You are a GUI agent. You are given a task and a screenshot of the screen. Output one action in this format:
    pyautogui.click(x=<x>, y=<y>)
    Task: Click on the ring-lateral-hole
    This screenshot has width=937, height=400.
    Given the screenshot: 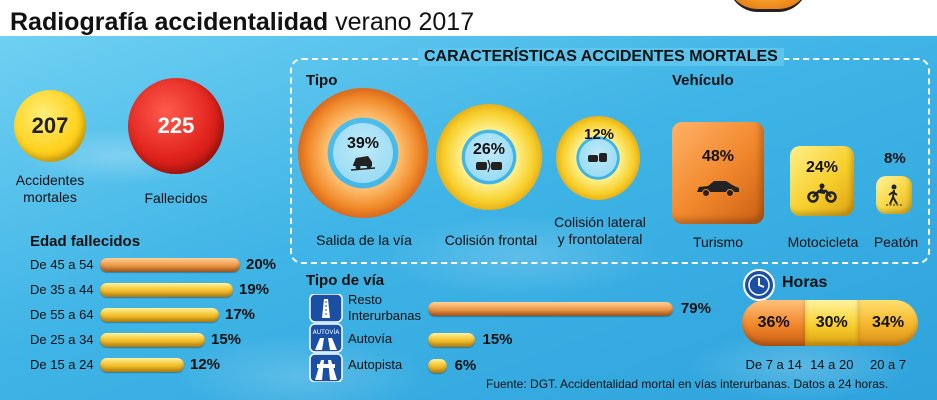 What is the action you would take?
    pyautogui.click(x=598, y=158)
    